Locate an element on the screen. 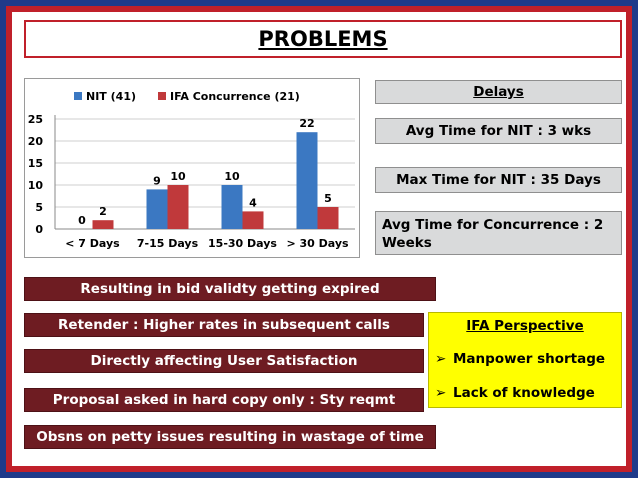 This screenshot has width=638, height=478. delays-heading: Delays is located at coordinates (498, 92).